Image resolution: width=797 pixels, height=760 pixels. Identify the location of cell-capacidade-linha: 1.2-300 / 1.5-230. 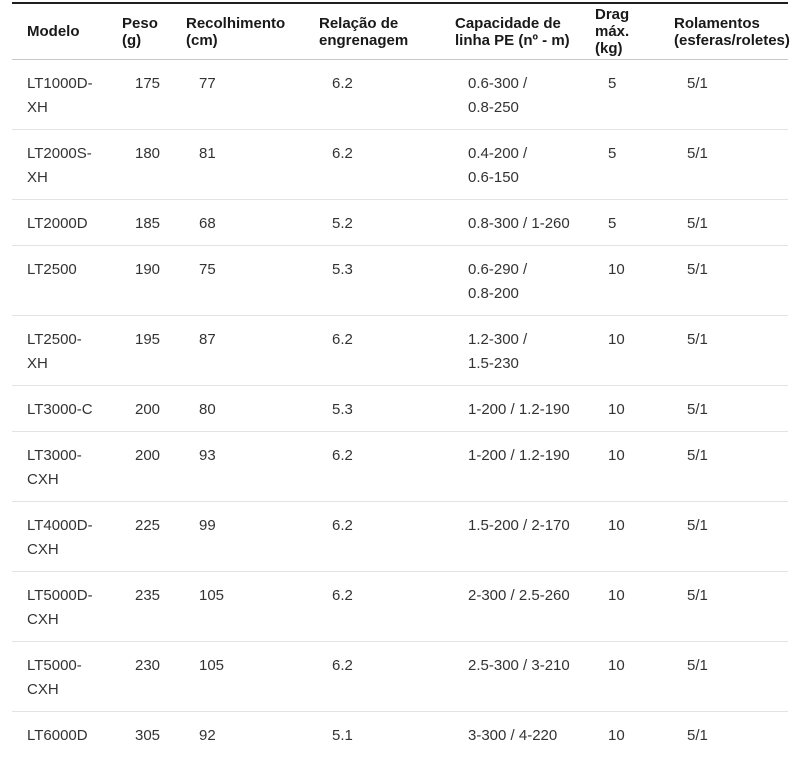
(510, 350).